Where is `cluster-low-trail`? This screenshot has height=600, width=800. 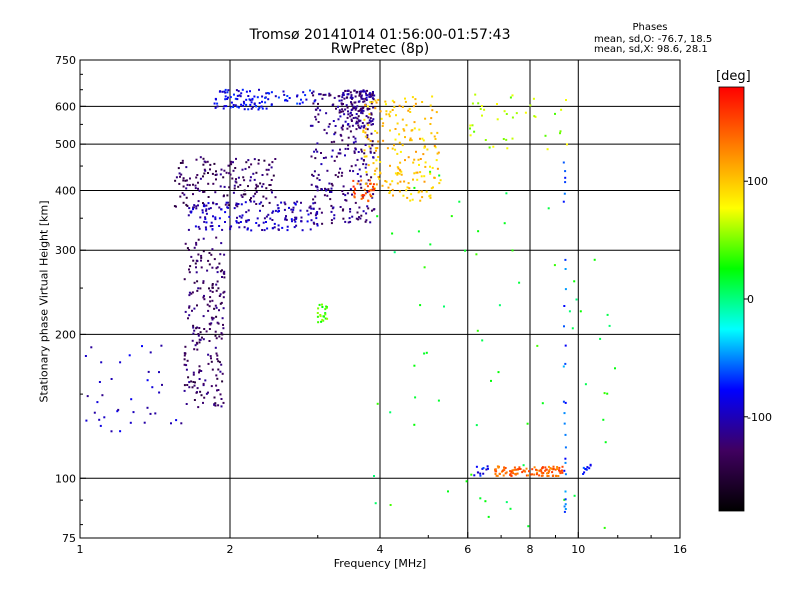
cluster-low-trail is located at coordinates (133, 388).